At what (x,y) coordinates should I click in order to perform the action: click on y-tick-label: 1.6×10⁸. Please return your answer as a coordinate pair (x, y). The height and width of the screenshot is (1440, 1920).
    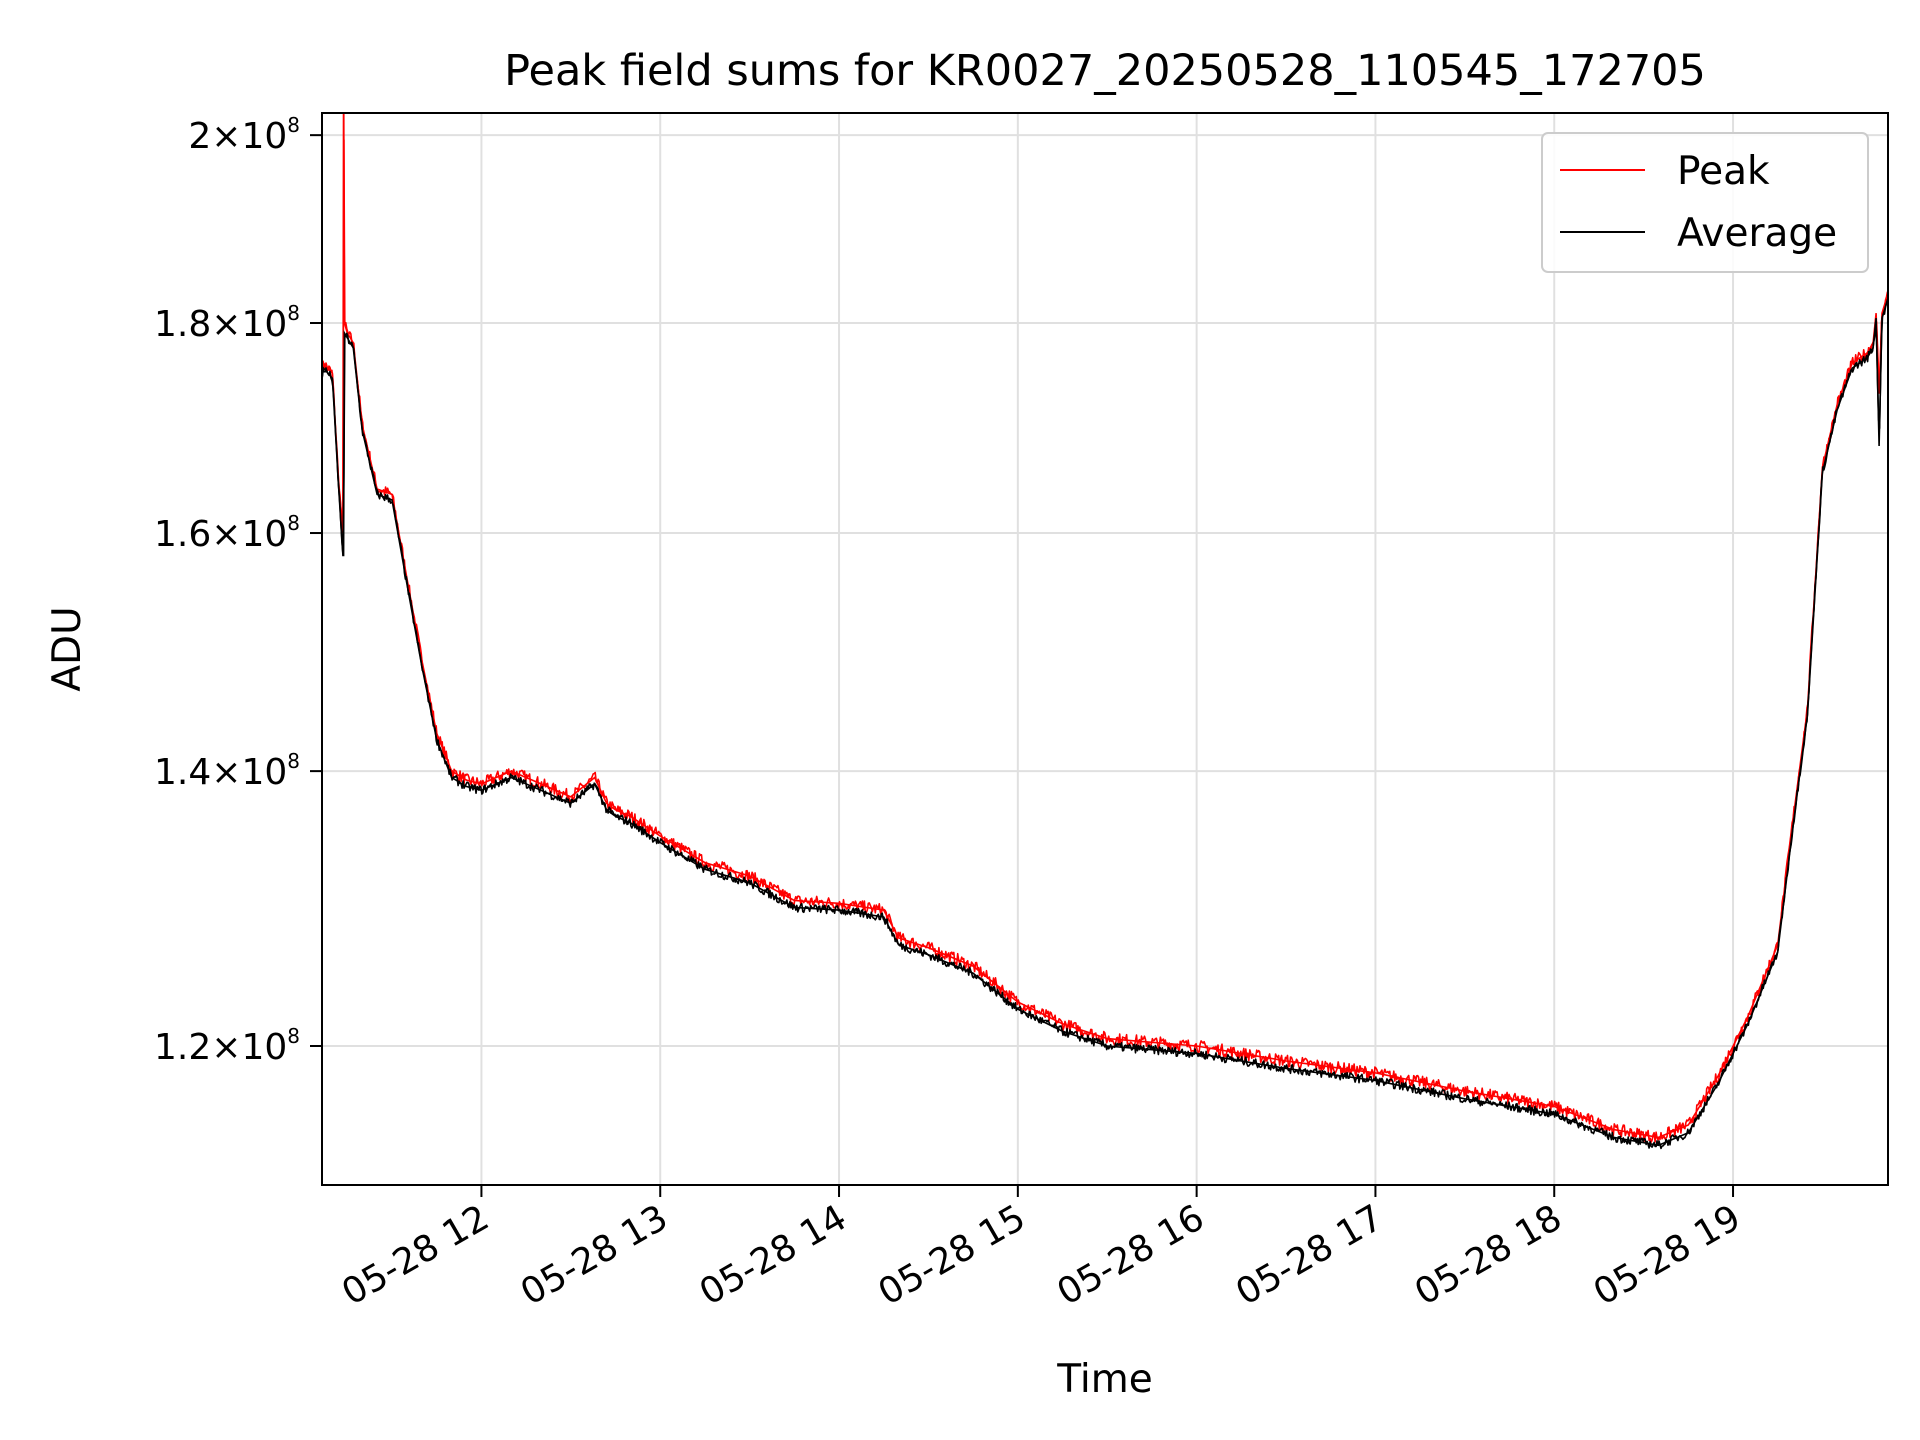
    Looking at the image, I should click on (227, 533).